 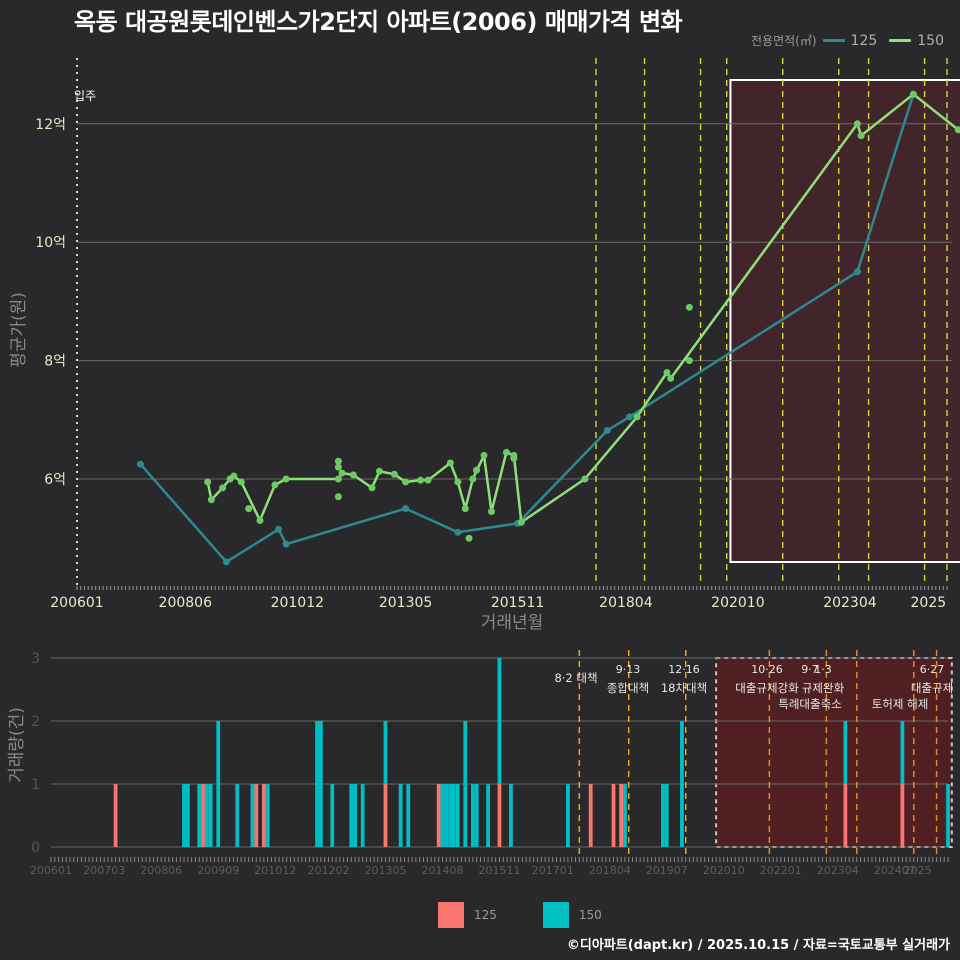 What do you see at coordinates (76, 603) in the screenshot?
I see `svg-text: 200601` at bounding box center [76, 603].